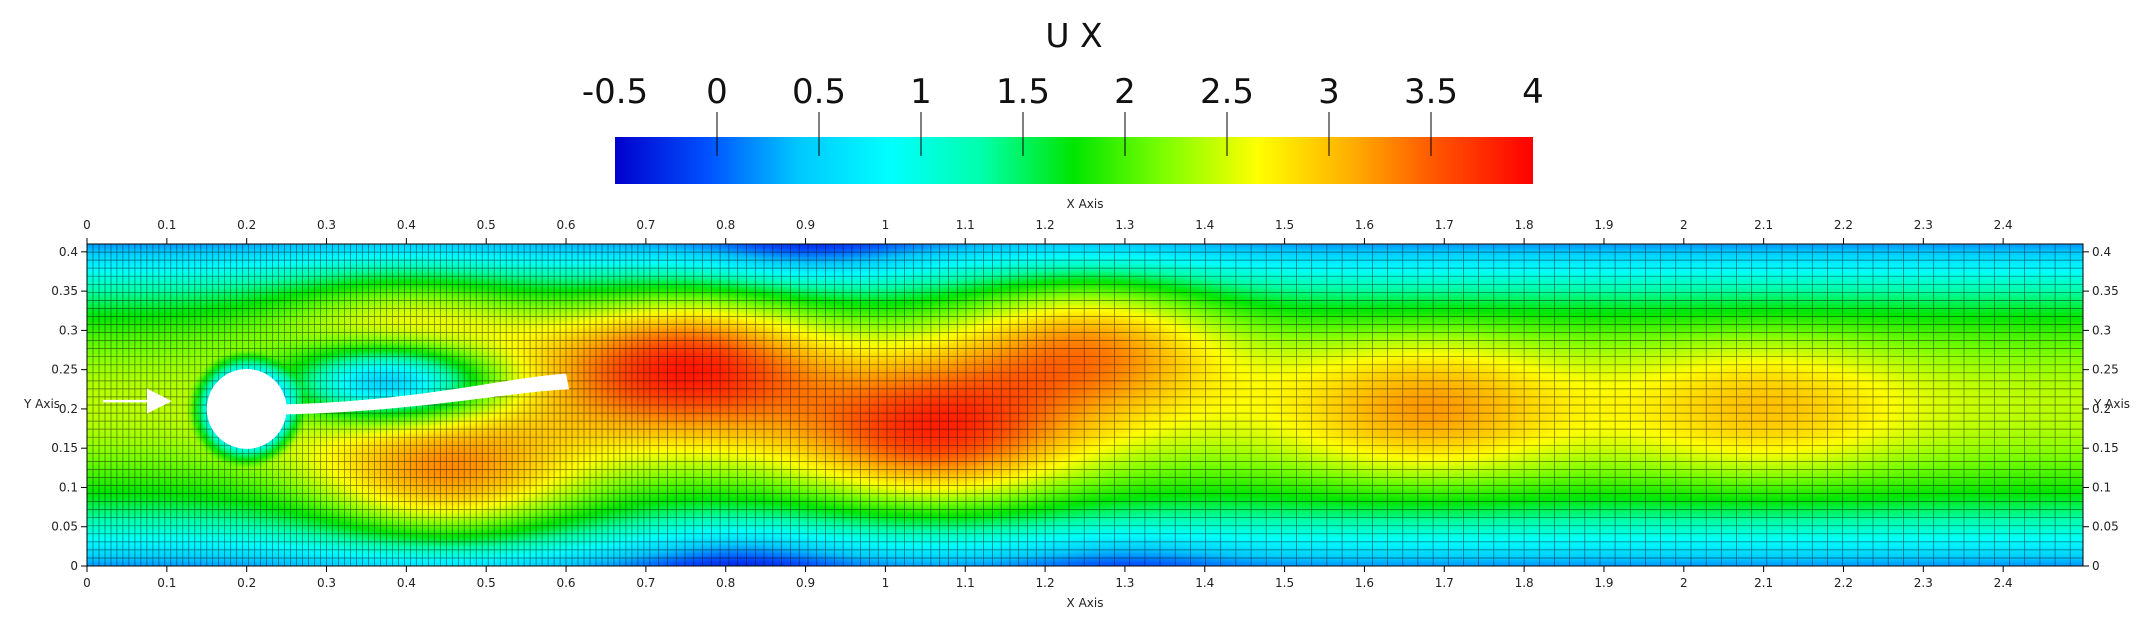  I want to click on x-tick-label-bottom: 0.5, so click(486, 583).